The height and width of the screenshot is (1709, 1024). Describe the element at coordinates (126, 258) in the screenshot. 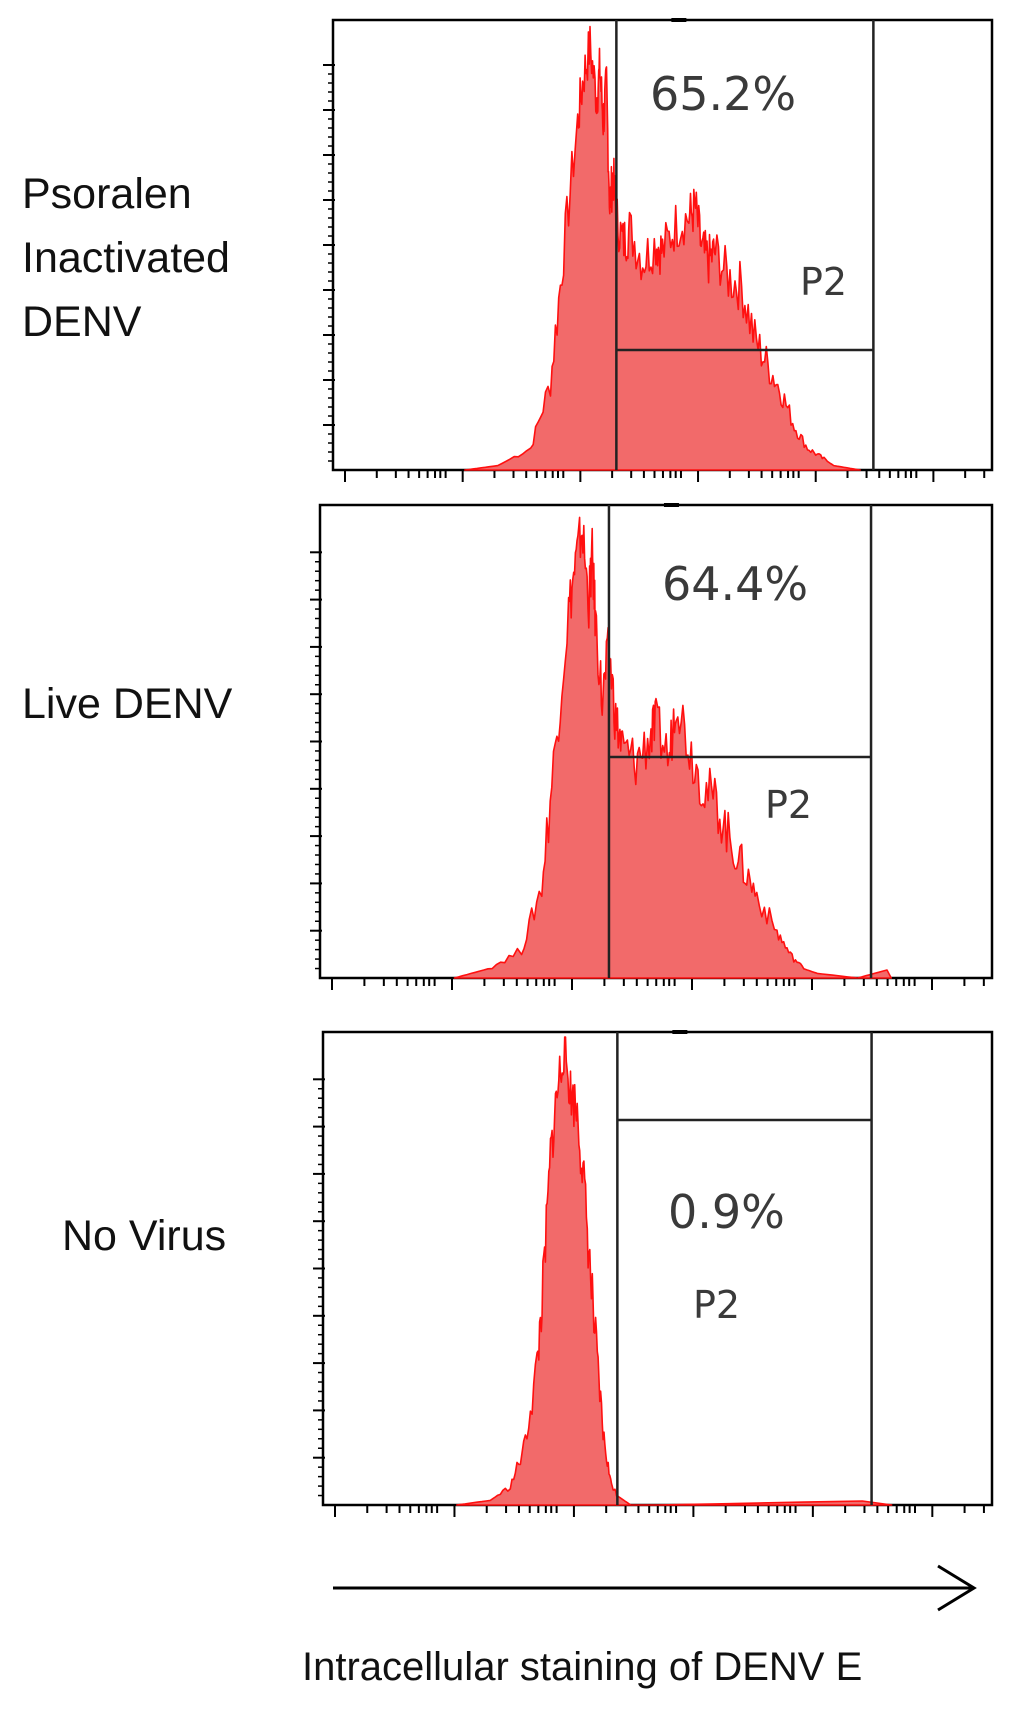

I see `row-label-line-2: Inactivated` at that location.